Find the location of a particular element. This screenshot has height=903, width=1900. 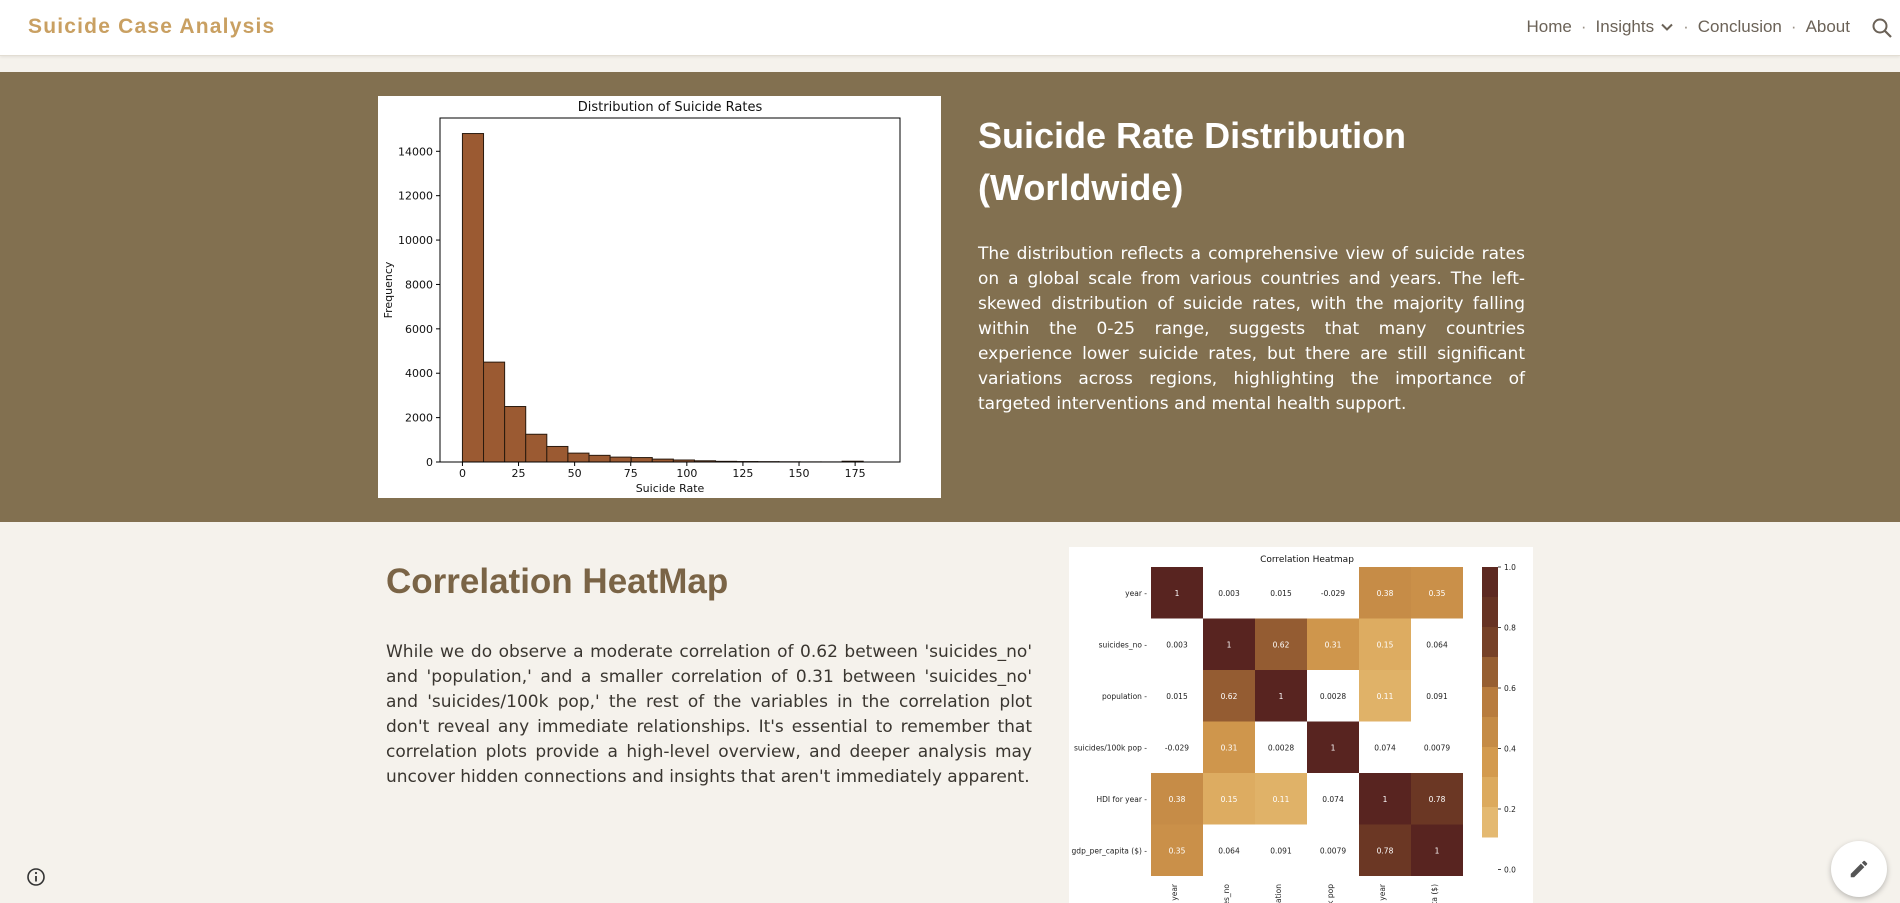

colorbar-tick-label: 0.8 is located at coordinates (1510, 628).